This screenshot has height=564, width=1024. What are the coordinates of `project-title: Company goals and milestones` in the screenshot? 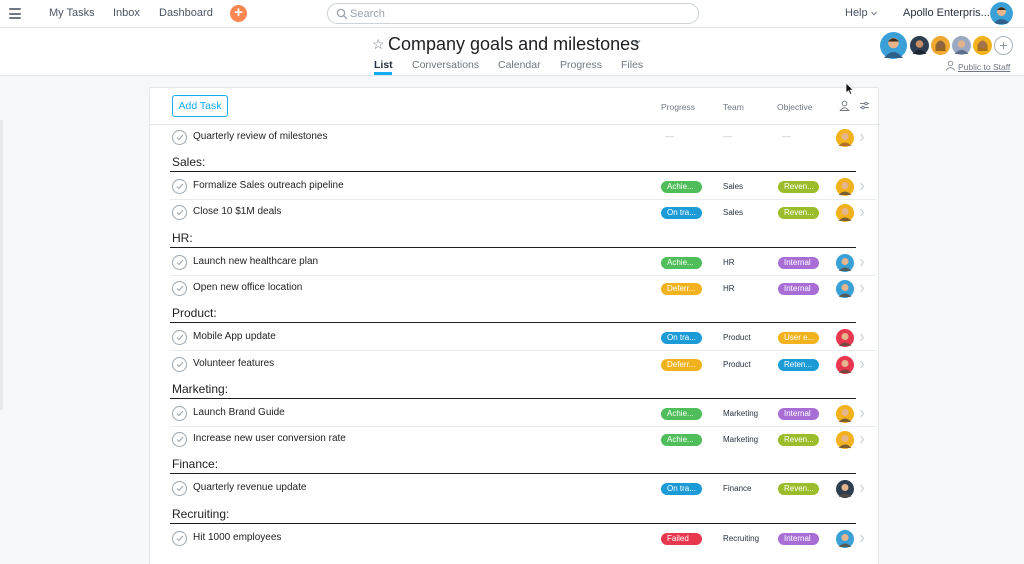 It's located at (514, 44).